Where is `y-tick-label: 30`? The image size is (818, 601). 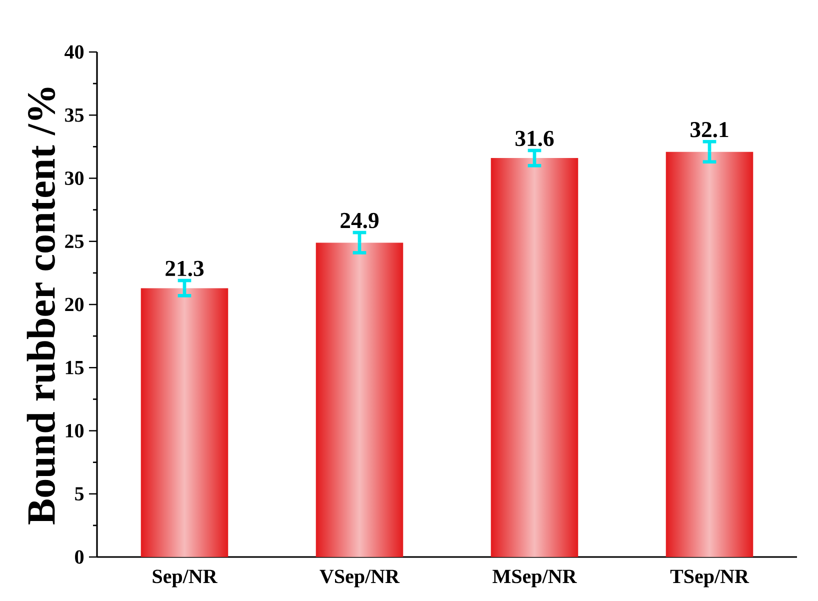
y-tick-label: 30 is located at coordinates (74, 178).